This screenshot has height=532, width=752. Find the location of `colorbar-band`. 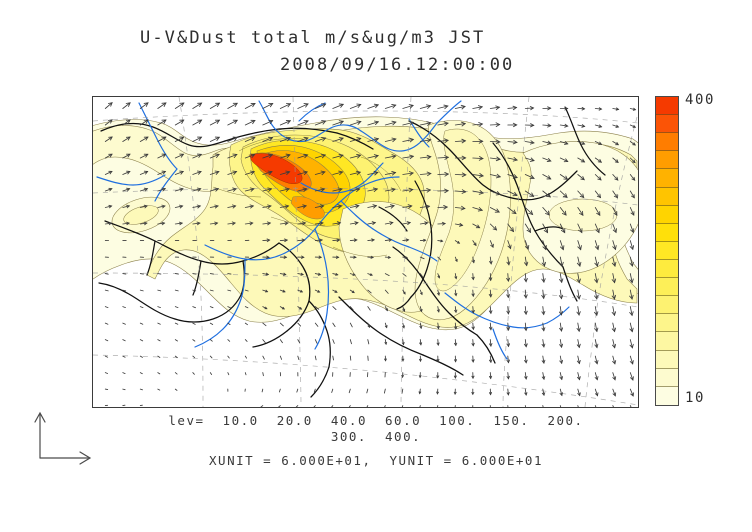

colorbar-band is located at coordinates (667, 232).